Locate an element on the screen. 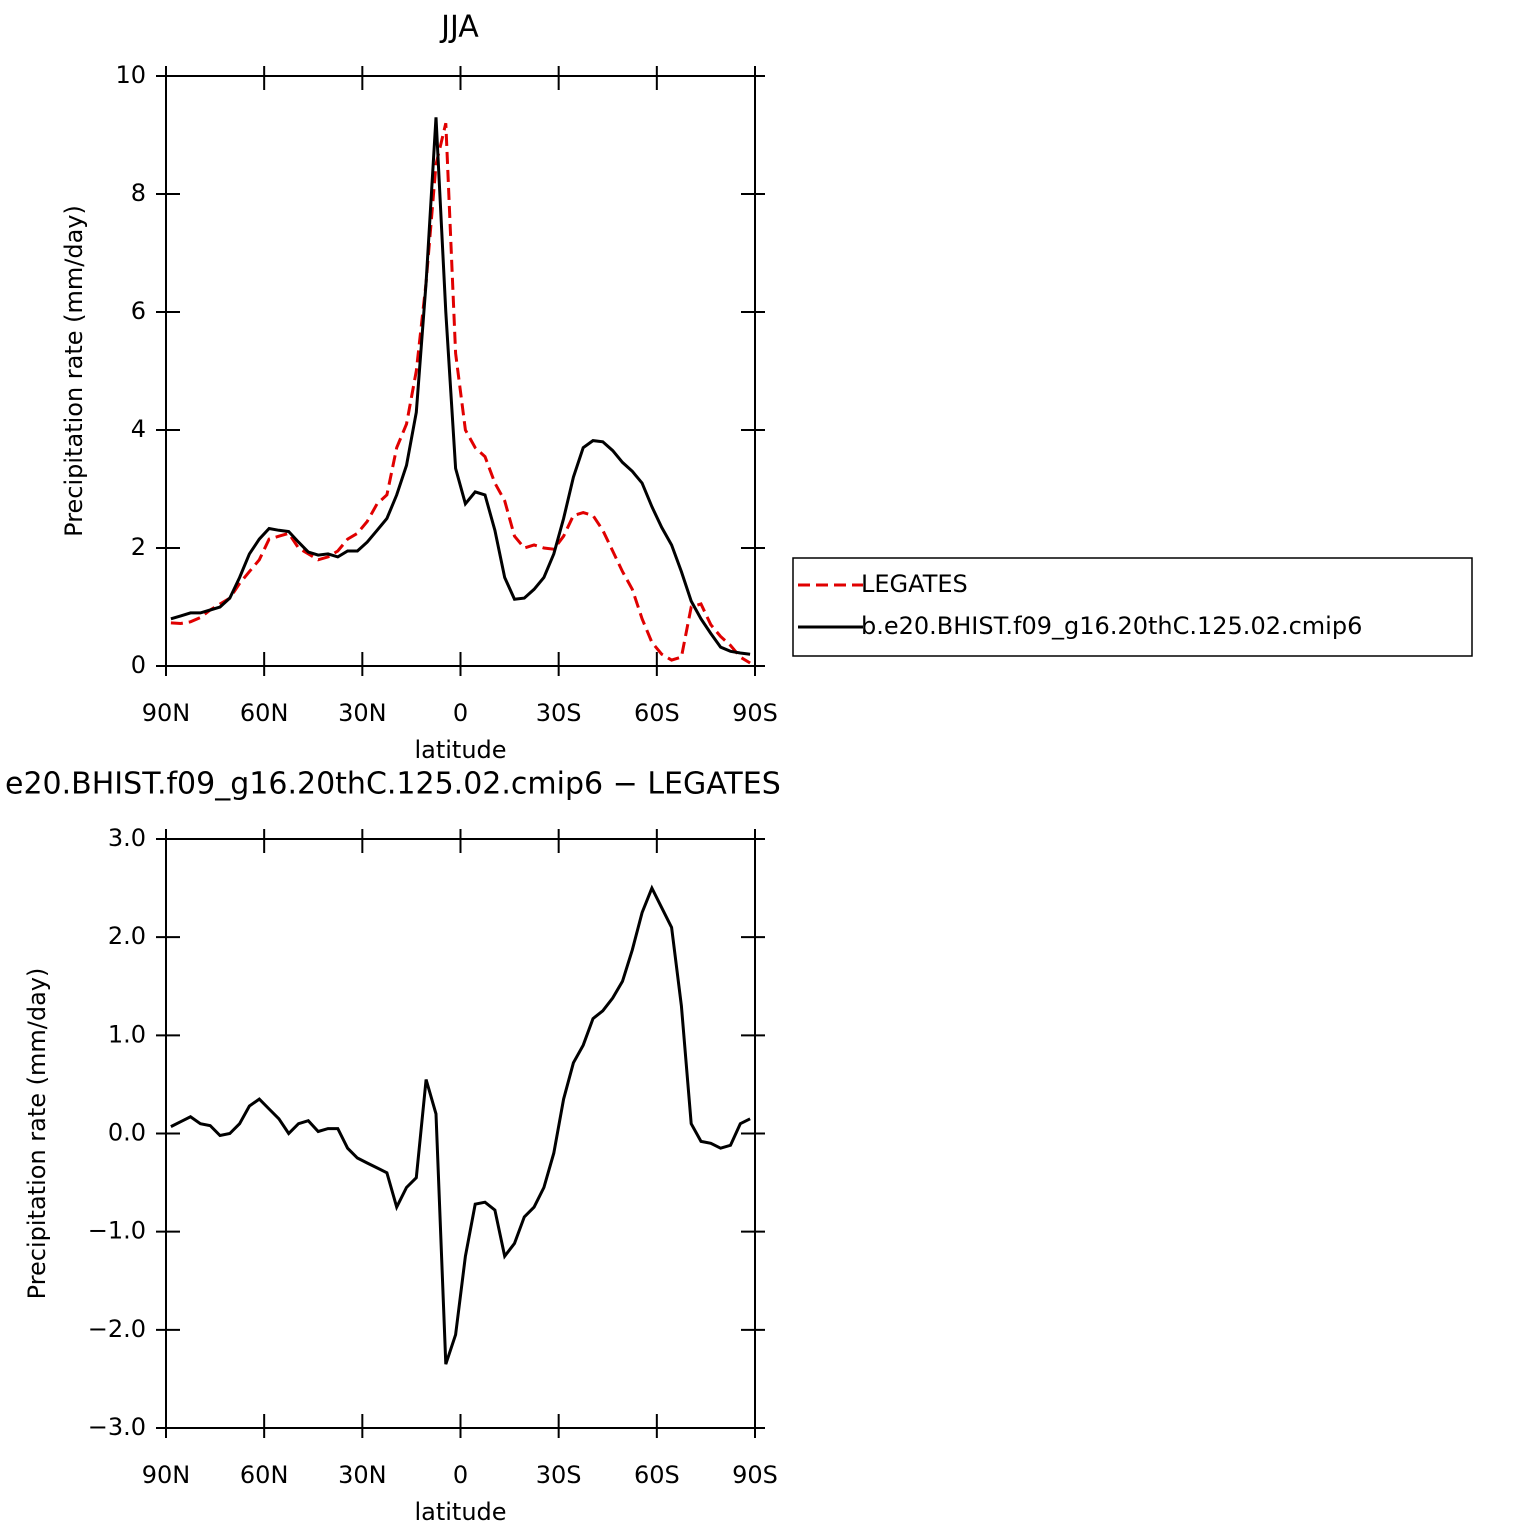  y-tick-label: 6 is located at coordinates (138, 311).